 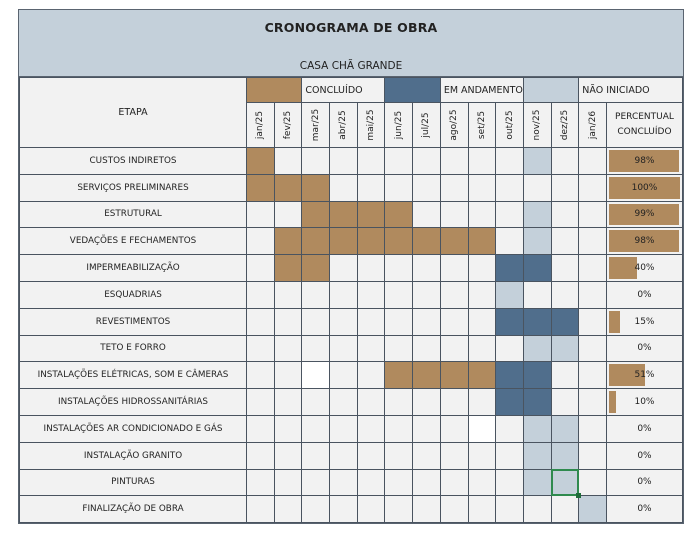 What do you see at coordinates (644, 214) in the screenshot?
I see `percent-cell: 99%` at bounding box center [644, 214].